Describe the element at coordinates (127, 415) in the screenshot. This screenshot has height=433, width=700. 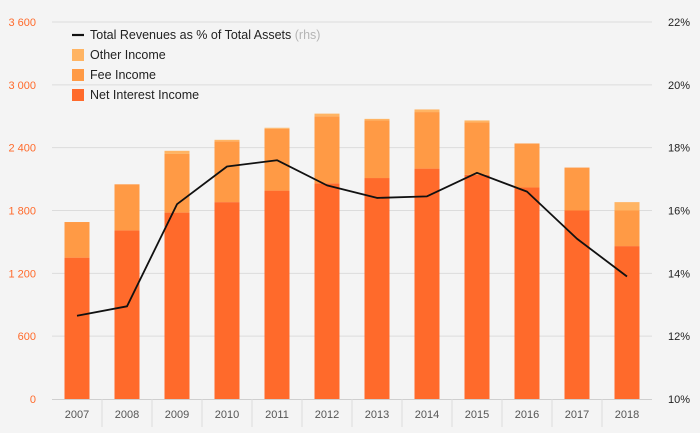
I see `x-tick-label: 2008` at that location.